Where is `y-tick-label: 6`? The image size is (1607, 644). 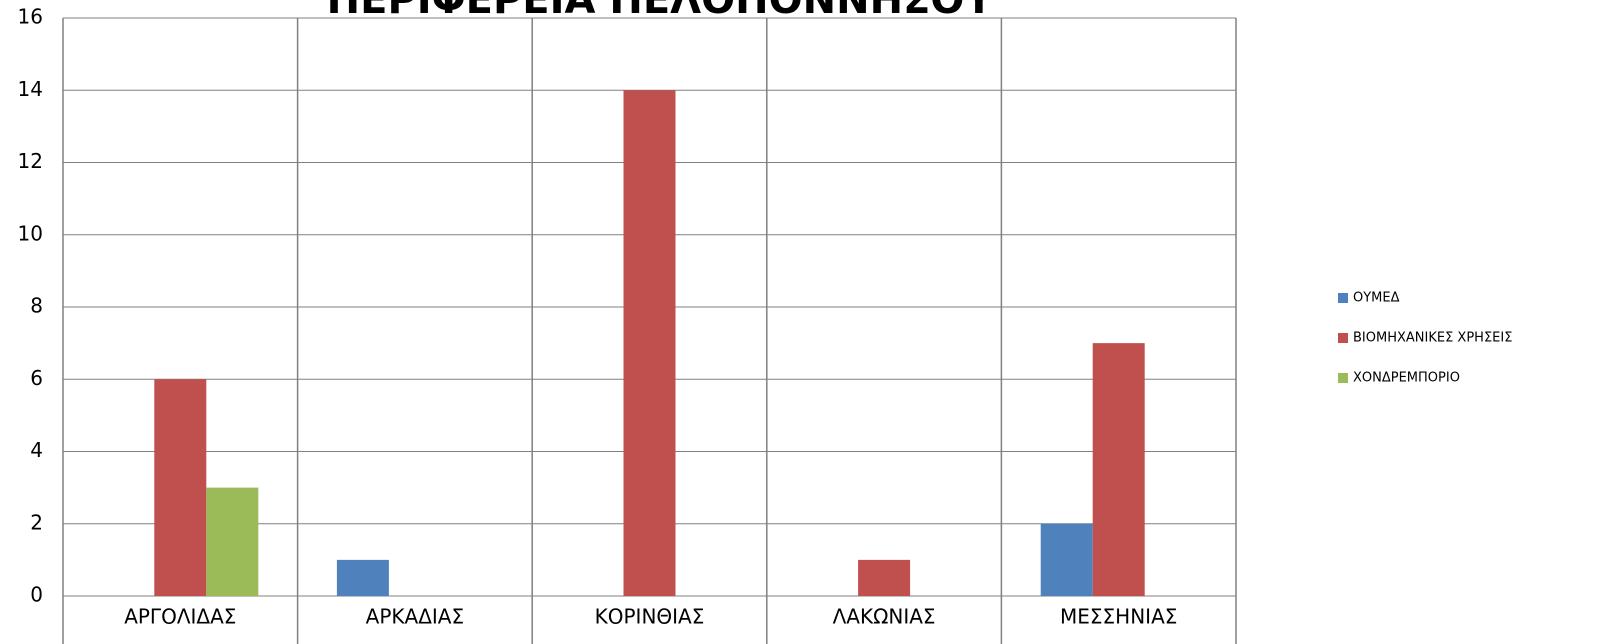 y-tick-label: 6 is located at coordinates (36, 378).